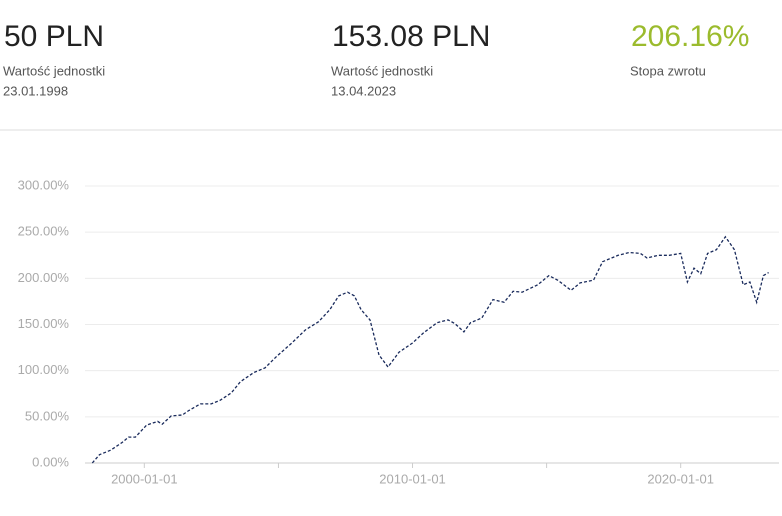 This screenshot has height=516, width=782. What do you see at coordinates (44, 277) in the screenshot?
I see `y-tick-label: 200.00%` at bounding box center [44, 277].